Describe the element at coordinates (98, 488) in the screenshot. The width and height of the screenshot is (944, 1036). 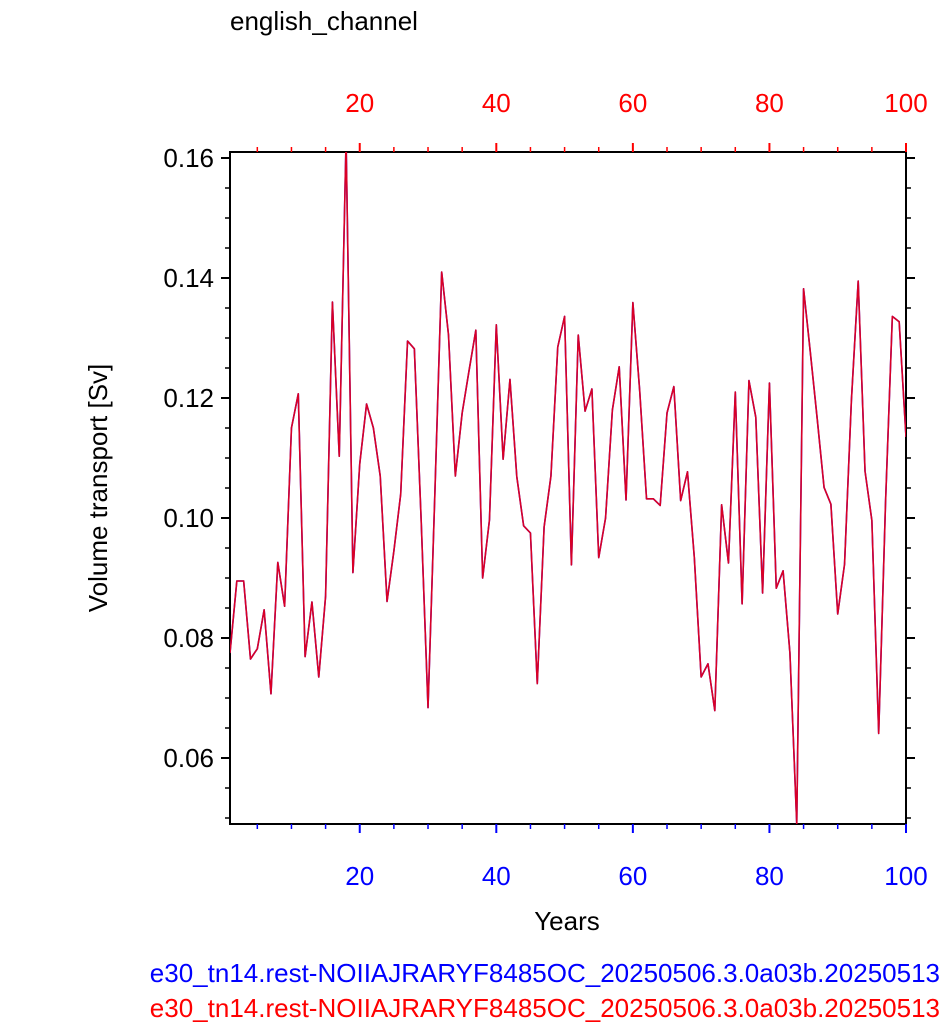
I see `y-axis-label: Volume transport [Sv]` at that location.